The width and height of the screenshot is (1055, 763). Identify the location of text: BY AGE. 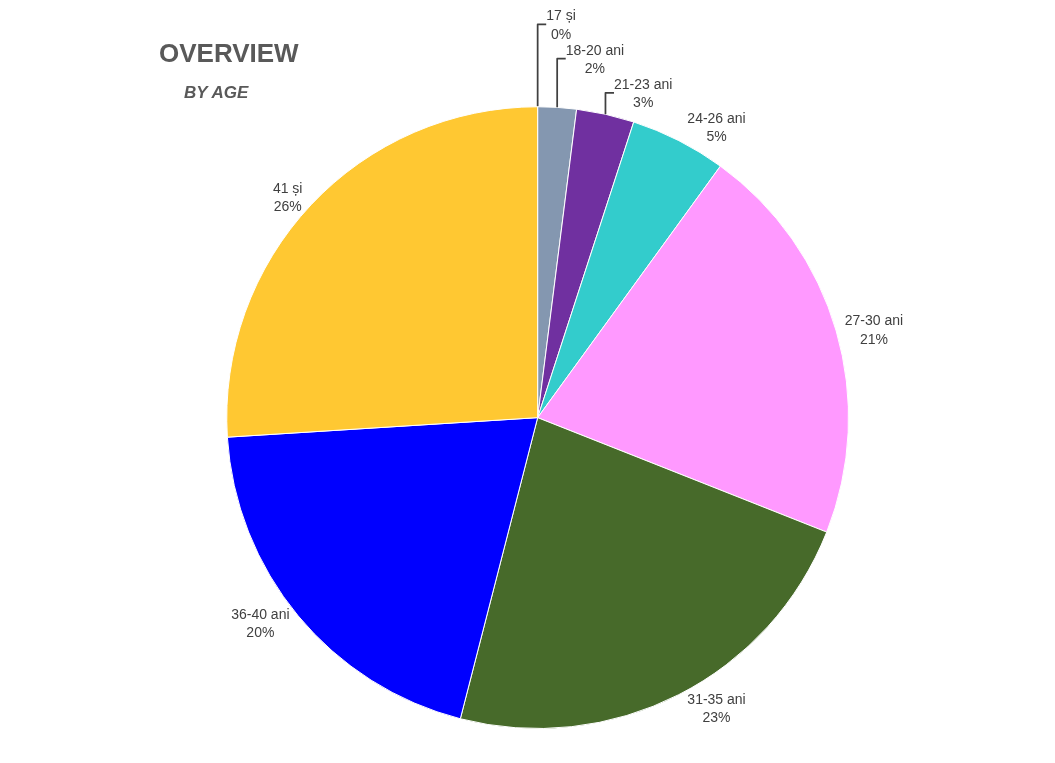
(216, 92).